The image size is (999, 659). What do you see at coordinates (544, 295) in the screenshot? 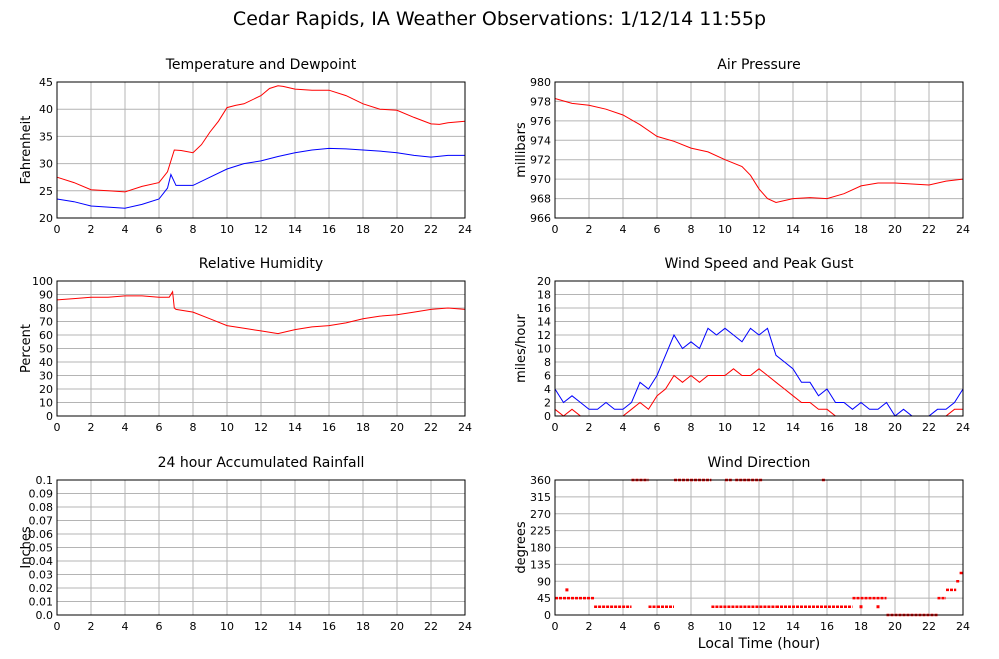
I see `y-tick-label: 18` at bounding box center [544, 295].